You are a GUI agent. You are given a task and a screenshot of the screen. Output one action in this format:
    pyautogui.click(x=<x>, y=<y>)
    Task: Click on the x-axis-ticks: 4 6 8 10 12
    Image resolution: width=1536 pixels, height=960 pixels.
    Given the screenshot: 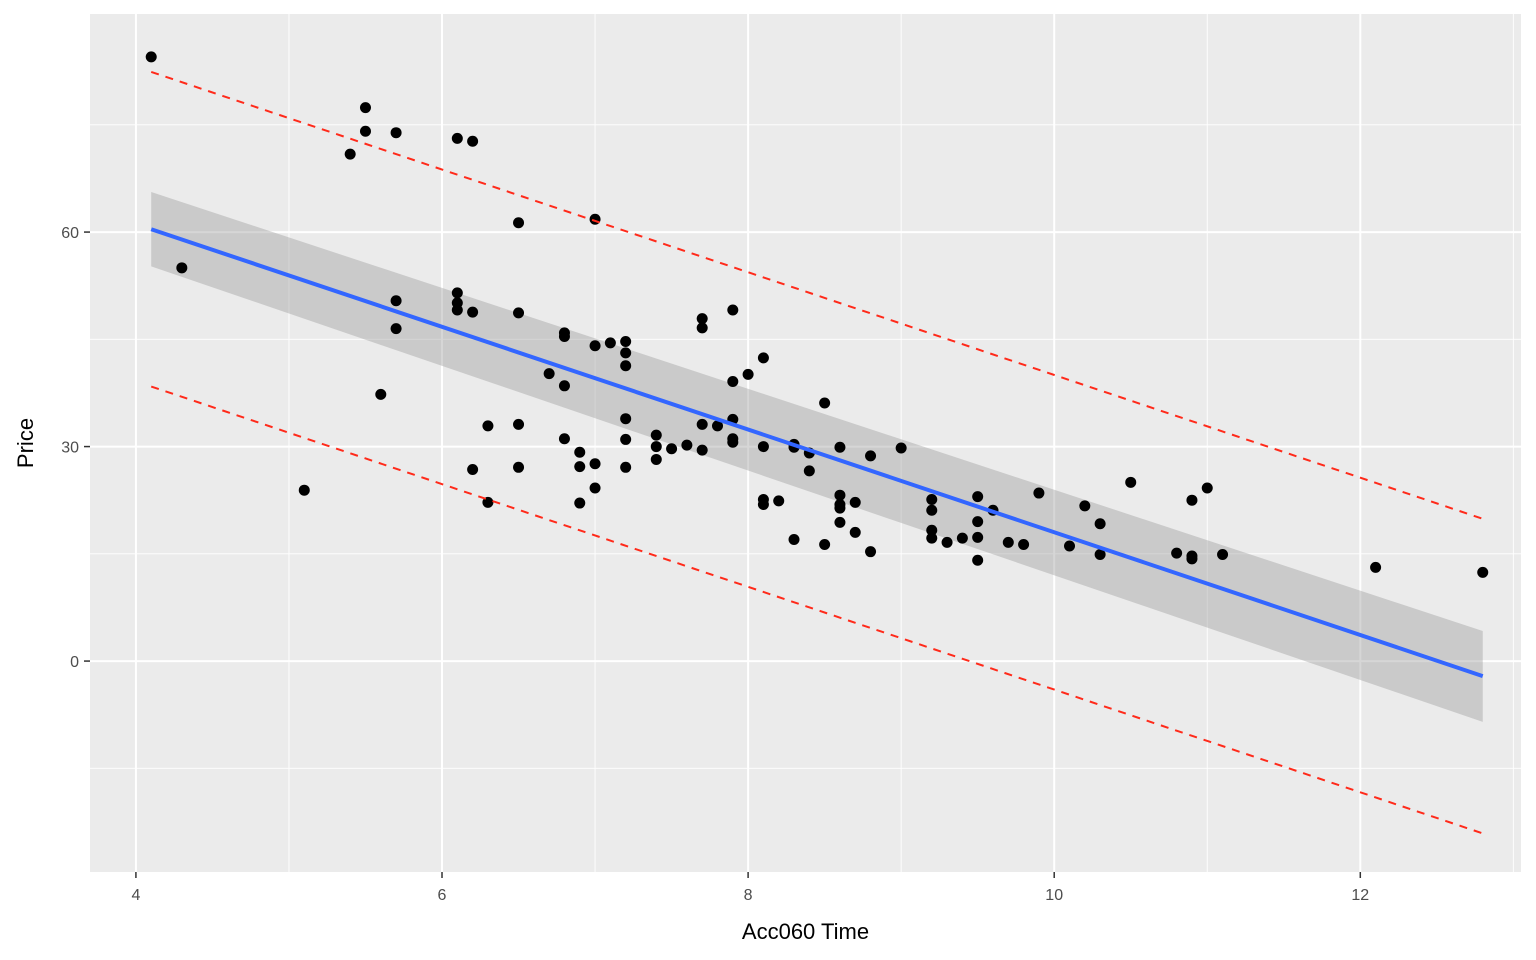 What is the action you would take?
    pyautogui.click(x=750, y=888)
    